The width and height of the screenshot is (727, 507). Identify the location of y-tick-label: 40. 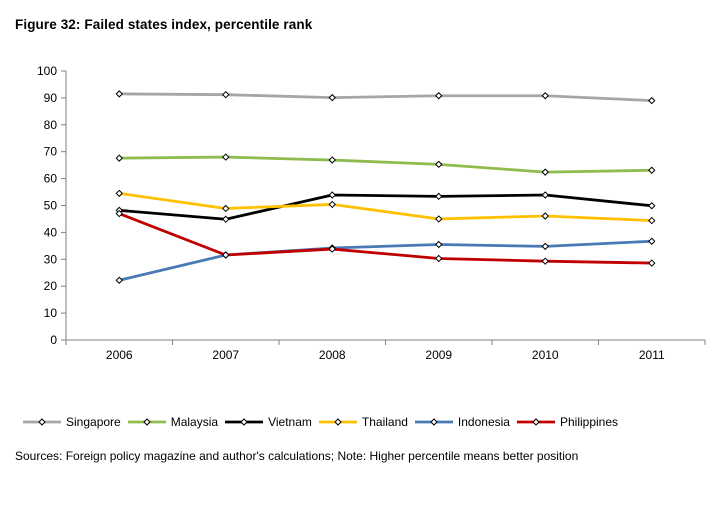
(51, 232).